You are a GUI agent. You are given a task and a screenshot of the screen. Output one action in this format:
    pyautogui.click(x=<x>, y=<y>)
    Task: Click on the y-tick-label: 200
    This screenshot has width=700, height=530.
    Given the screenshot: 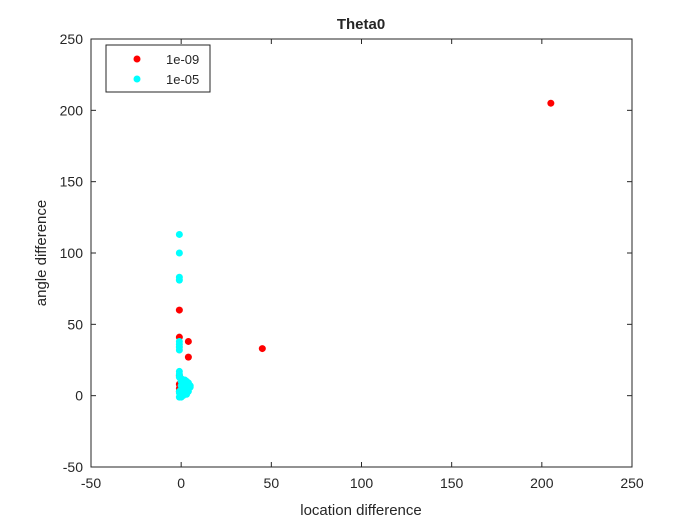 What is the action you would take?
    pyautogui.click(x=72, y=110)
    